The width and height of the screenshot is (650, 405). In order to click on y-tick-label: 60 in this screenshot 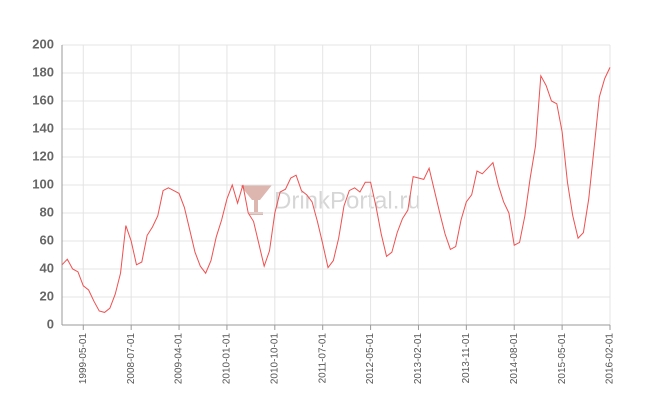, I will do `click(47, 239)`.